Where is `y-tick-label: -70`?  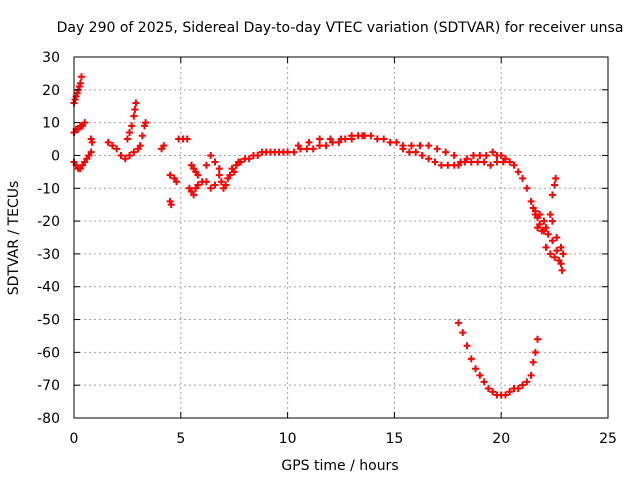 y-tick-label: -70 is located at coordinates (48, 386).